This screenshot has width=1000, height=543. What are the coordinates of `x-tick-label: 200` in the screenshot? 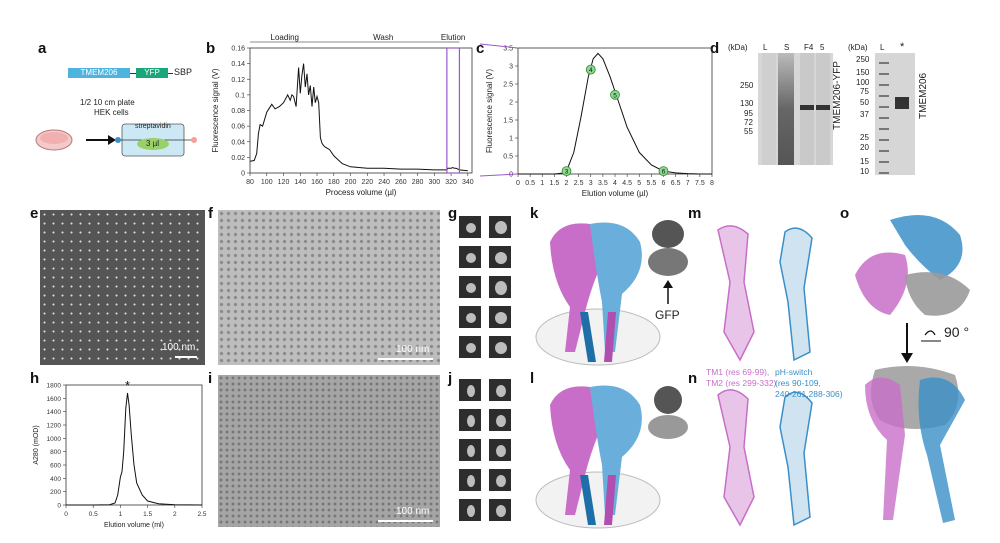 It's located at (351, 182).